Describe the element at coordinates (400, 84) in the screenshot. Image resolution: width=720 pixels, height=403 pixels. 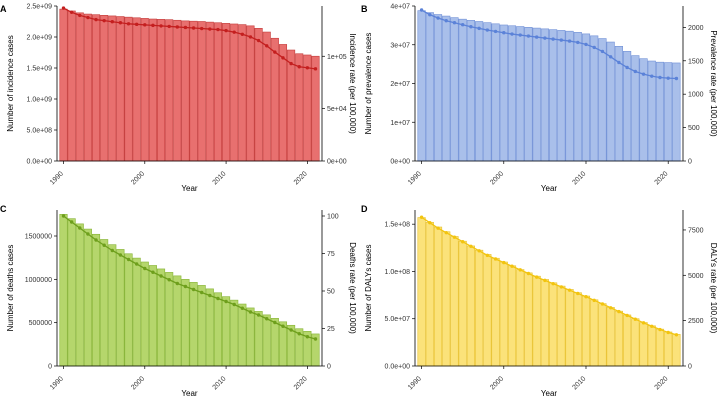
I see `left-tick-label: 2e+07` at that location.